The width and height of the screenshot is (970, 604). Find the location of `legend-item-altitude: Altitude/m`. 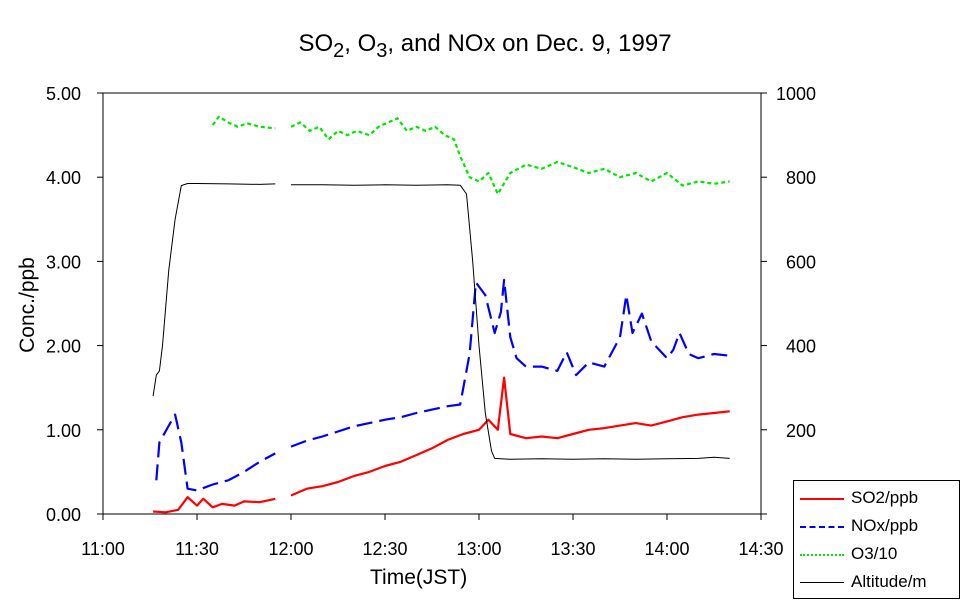

legend-item-altitude: Altitude/m is located at coordinates (877, 583).